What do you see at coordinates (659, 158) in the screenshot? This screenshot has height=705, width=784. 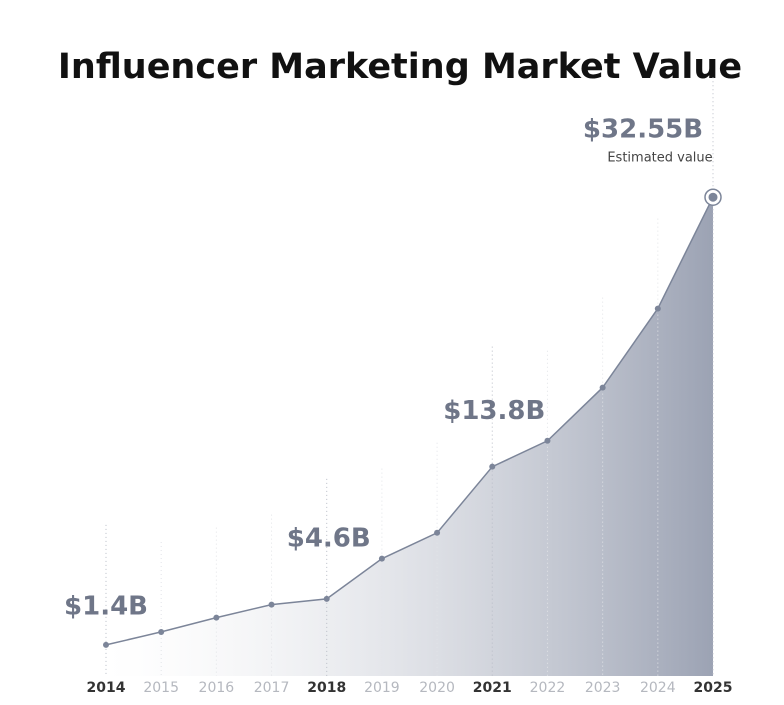 I see `annotation: Estimated value` at bounding box center [659, 158].